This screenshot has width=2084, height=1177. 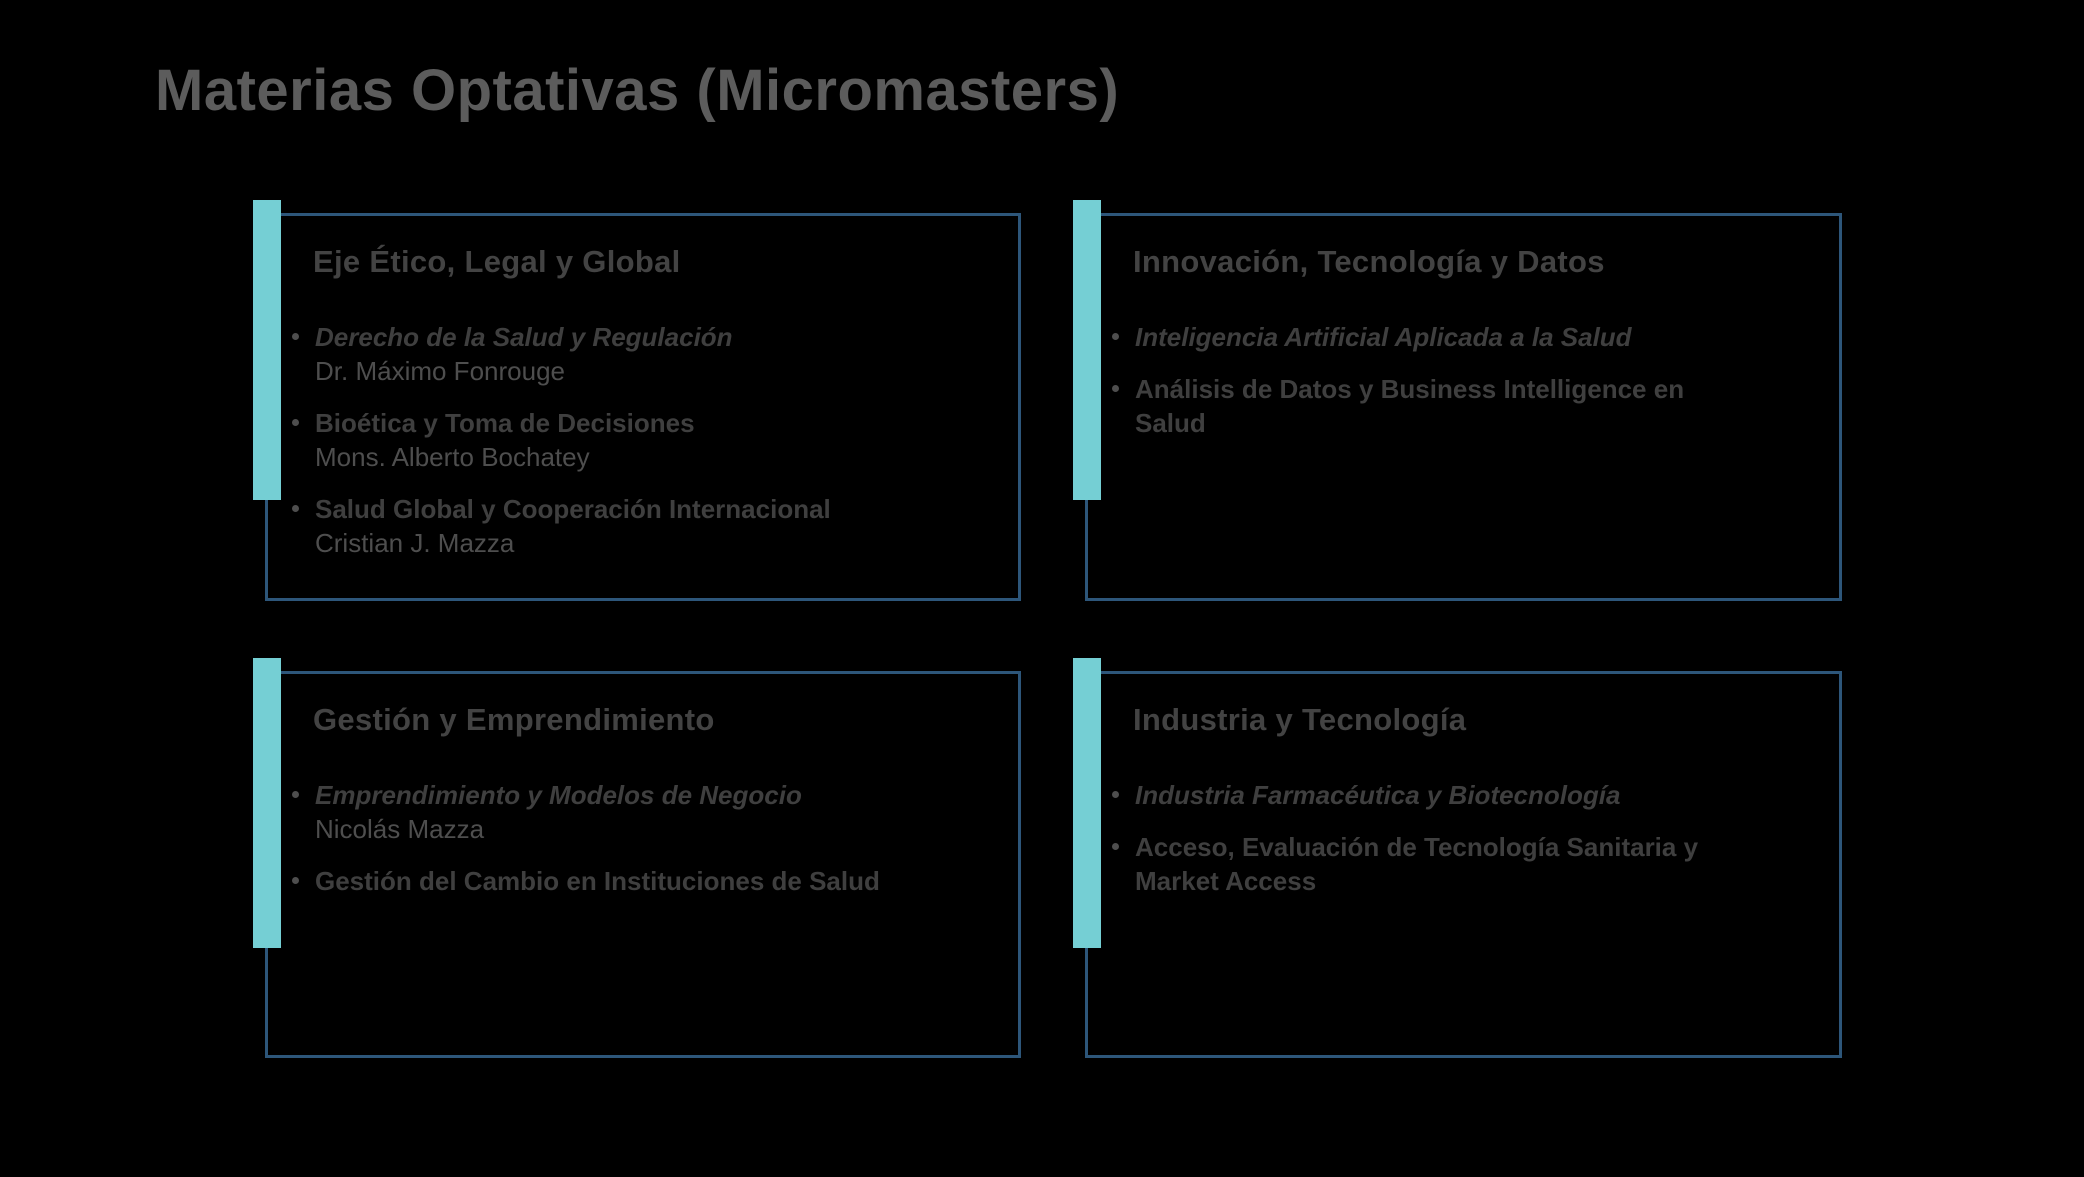 What do you see at coordinates (1369, 261) in the screenshot?
I see `card-title: Innovación, Tecnología y Datos` at bounding box center [1369, 261].